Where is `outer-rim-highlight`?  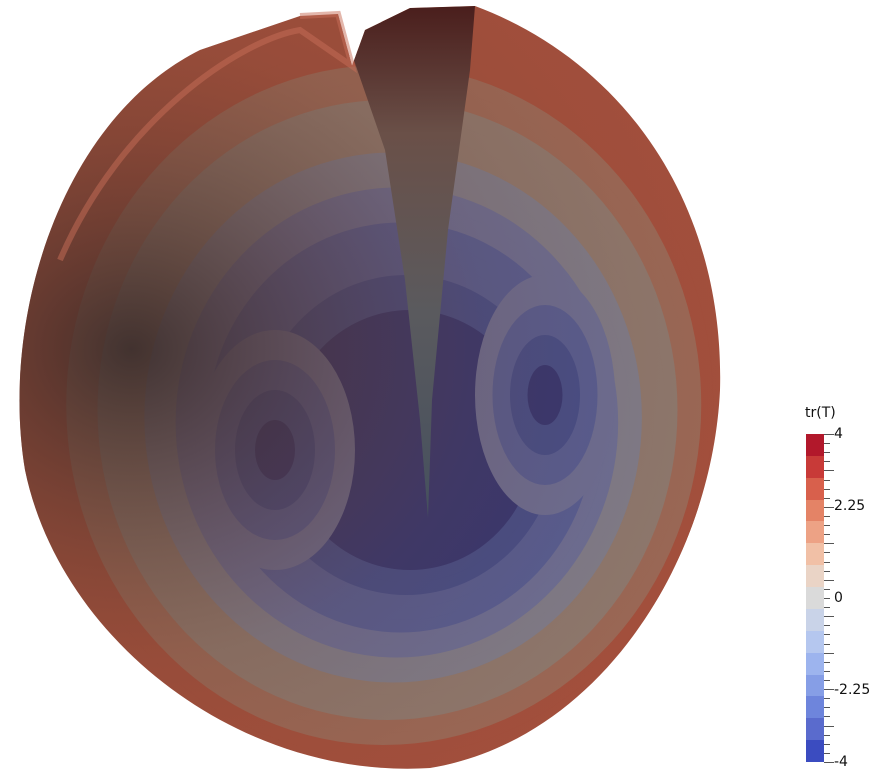
outer-rim-highlight is located at coordinates (207, 136).